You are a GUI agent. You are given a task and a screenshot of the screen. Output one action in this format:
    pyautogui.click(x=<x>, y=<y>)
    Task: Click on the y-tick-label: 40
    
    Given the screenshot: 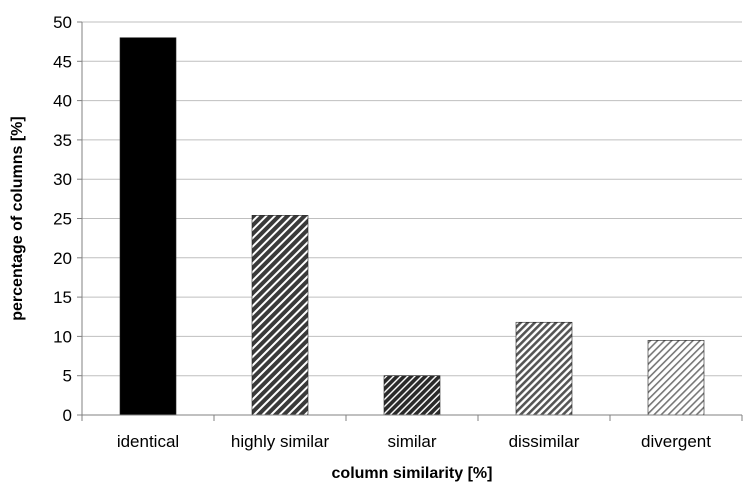 What is the action you would take?
    pyautogui.click(x=62, y=101)
    